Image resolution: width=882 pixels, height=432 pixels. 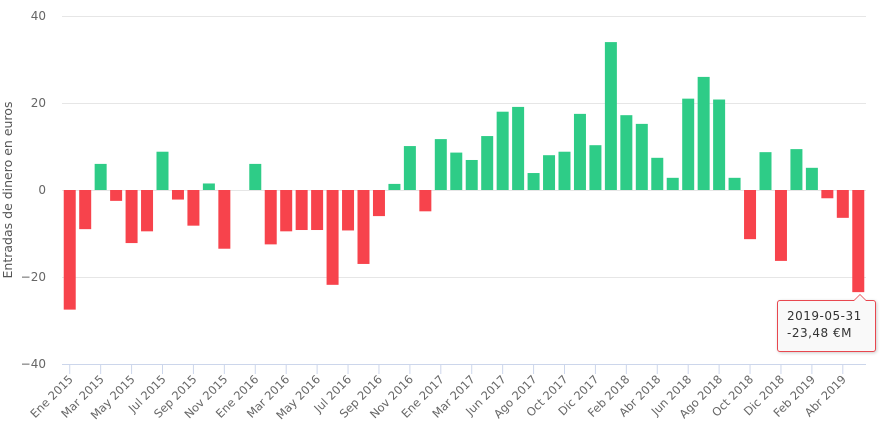 I want to click on tooltip-value: -23,48 €M, so click(x=819, y=333).